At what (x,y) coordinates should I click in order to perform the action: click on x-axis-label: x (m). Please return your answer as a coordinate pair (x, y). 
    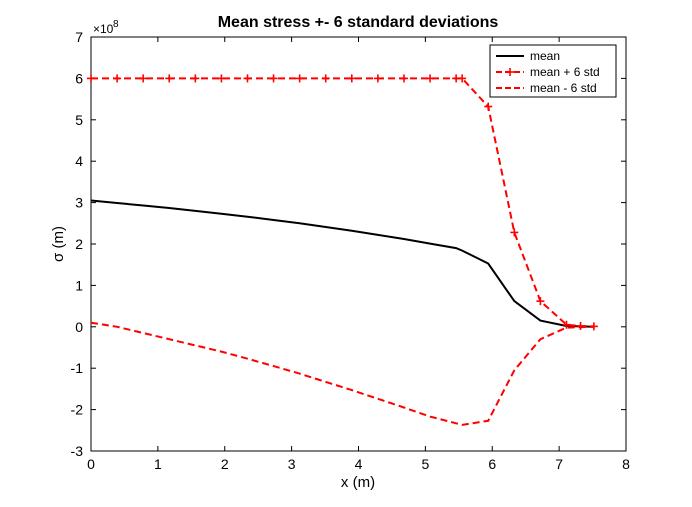
    Looking at the image, I should click on (358, 482).